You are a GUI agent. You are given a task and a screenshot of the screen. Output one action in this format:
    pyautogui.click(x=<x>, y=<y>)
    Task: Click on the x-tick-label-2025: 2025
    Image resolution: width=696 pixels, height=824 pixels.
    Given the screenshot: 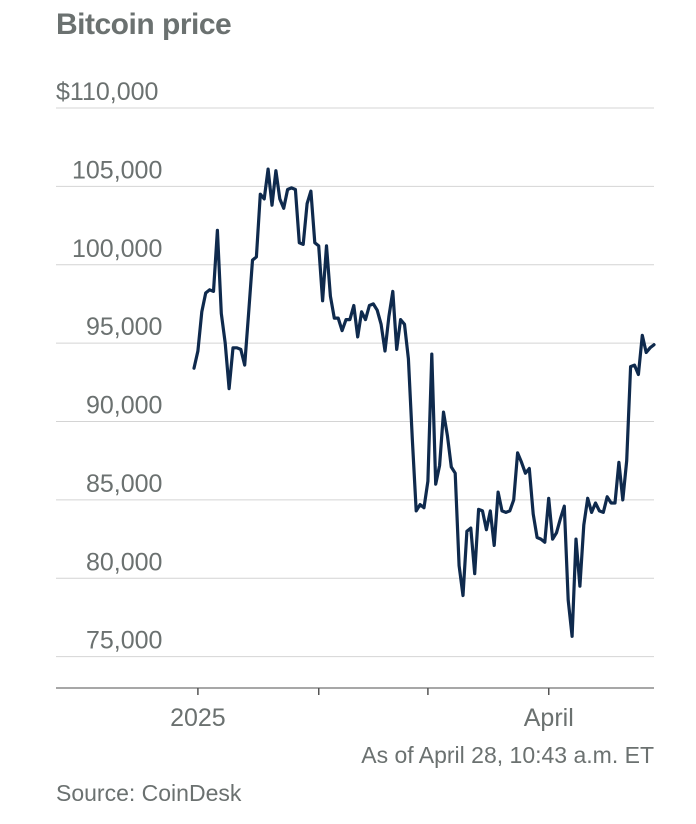 What is the action you would take?
    pyautogui.click(x=198, y=718)
    